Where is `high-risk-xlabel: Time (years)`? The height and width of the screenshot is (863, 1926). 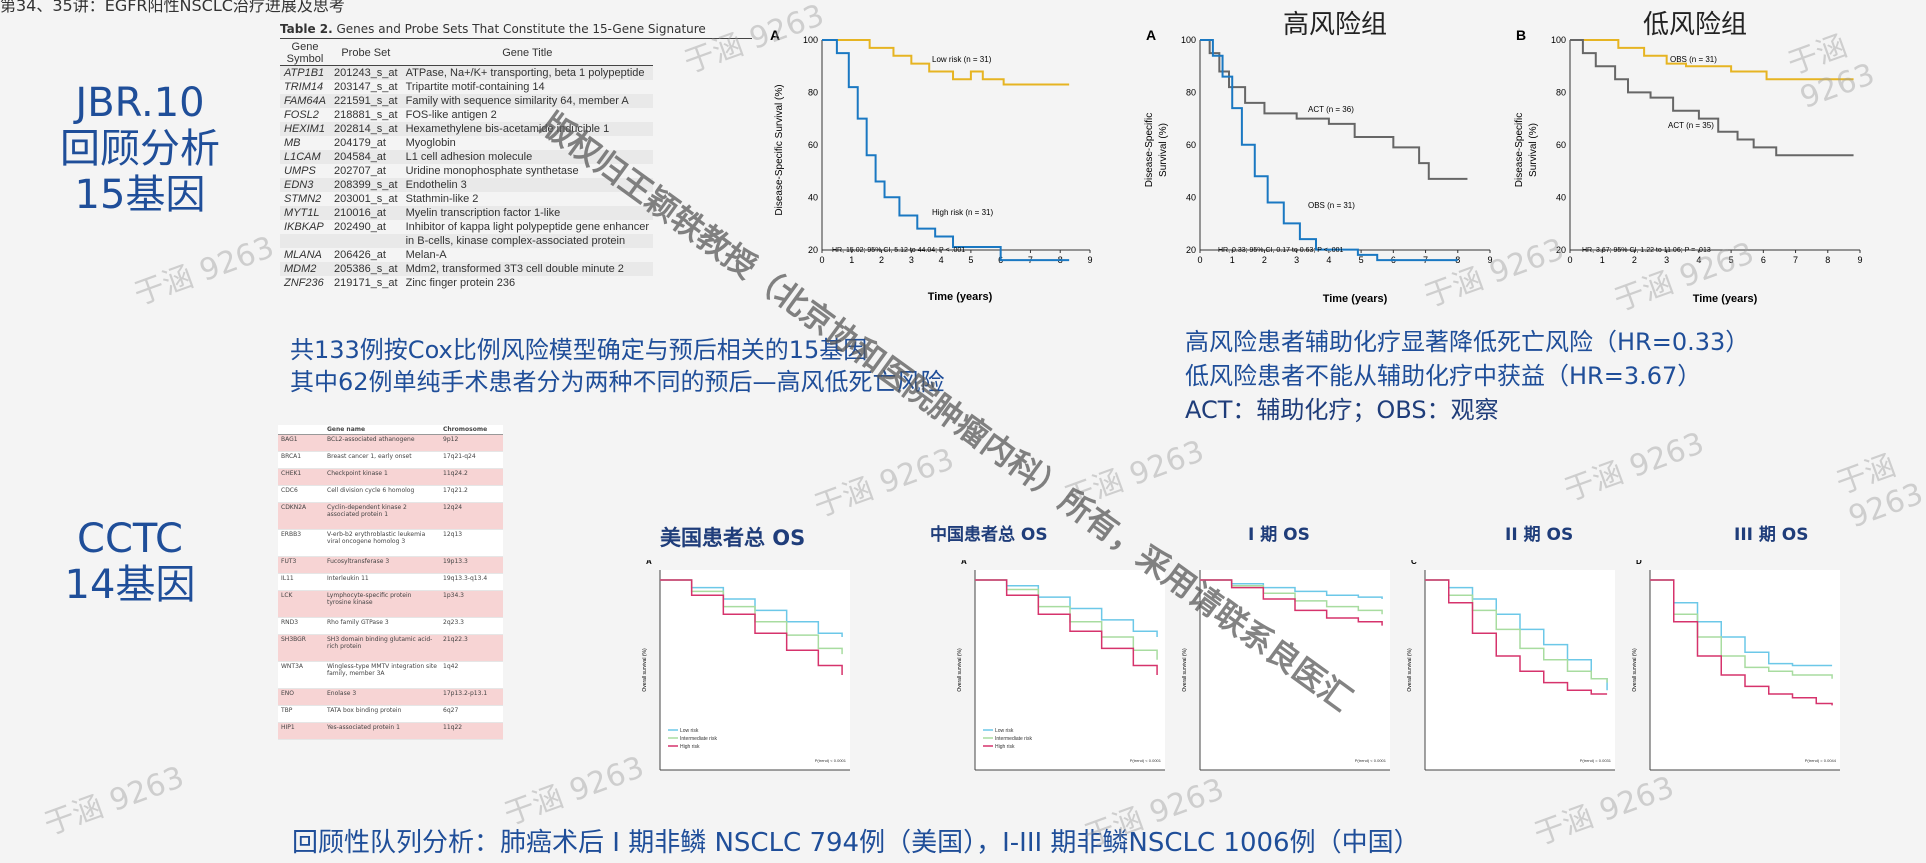
high-risk-xlabel: Time (years) is located at coordinates (1355, 299).